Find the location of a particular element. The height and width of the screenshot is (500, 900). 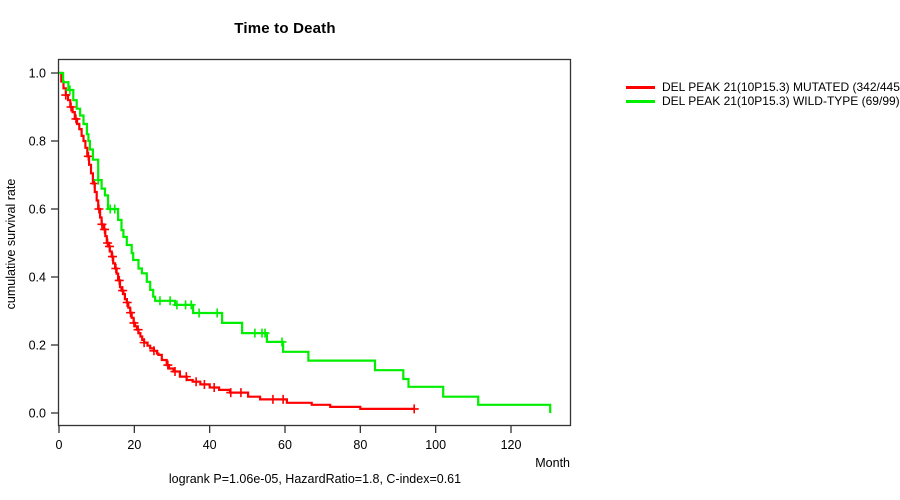

legend-entry-wildtype: DEL PEAK 21(10P15.3) WILD-TYPE (69/99) is located at coordinates (763, 101).